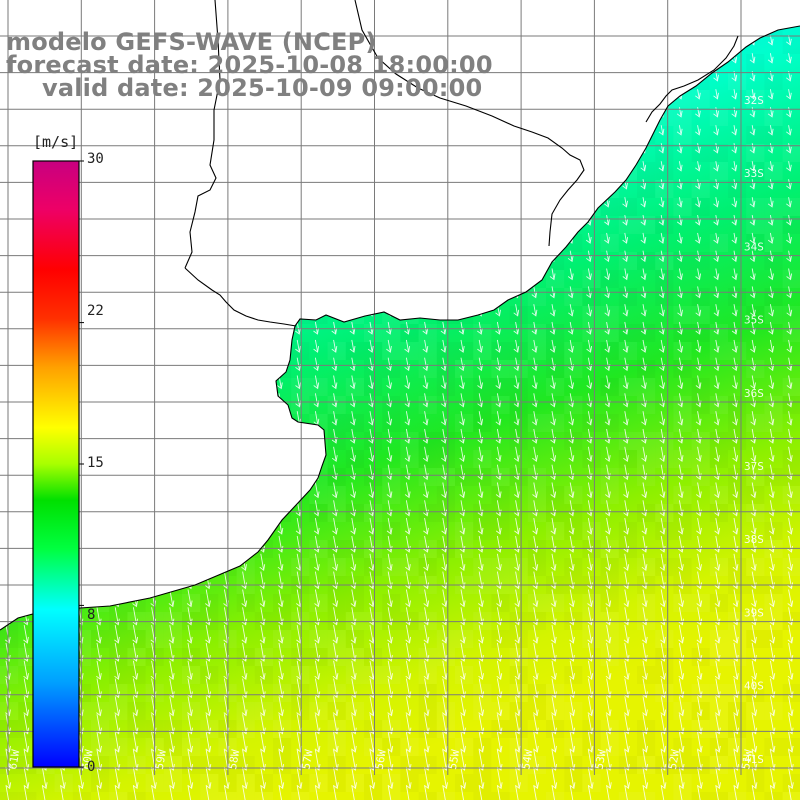 This screenshot has width=800, height=800. What do you see at coordinates (747, 759) in the screenshot?
I see `longitude-label: 51W` at bounding box center [747, 759].